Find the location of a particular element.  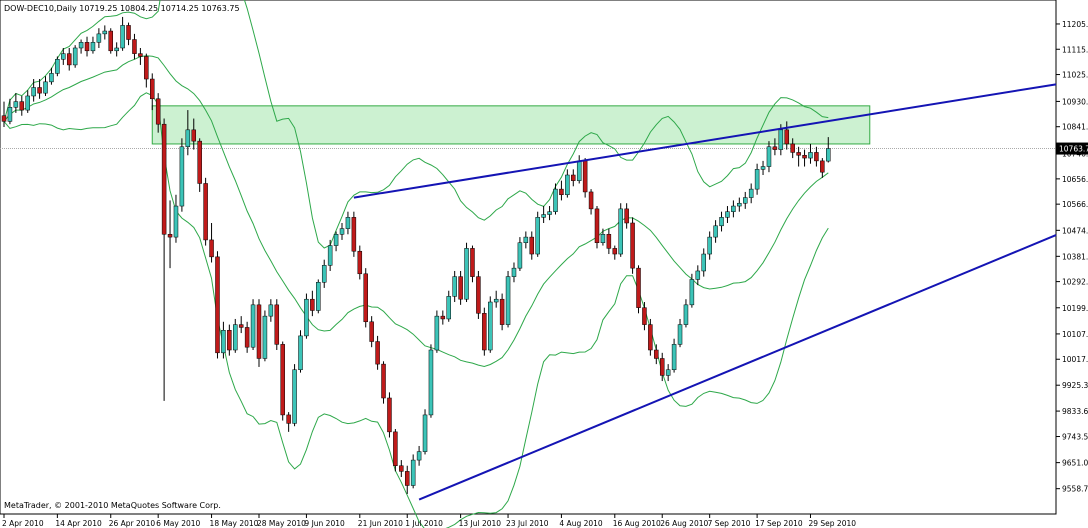

x-tick-label: 16 Aug 2010 is located at coordinates (637, 523).